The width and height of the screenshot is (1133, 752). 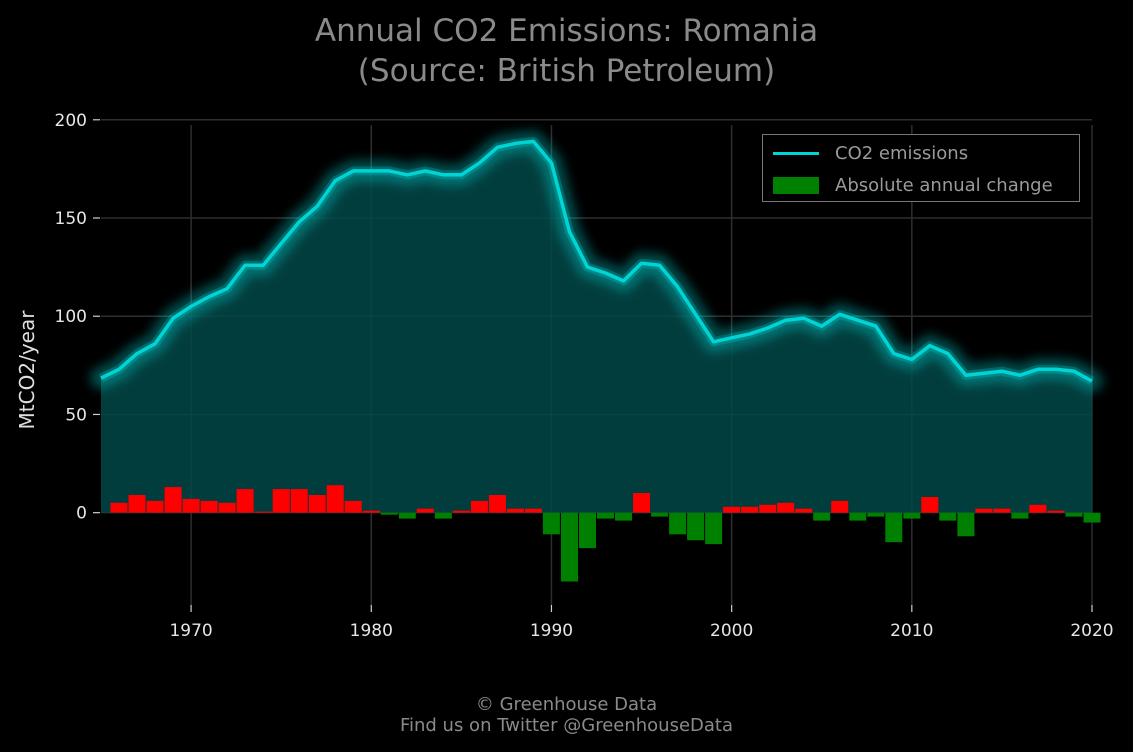 What do you see at coordinates (81, 514) in the screenshot?
I see `y-tick-label: 0` at bounding box center [81, 514].